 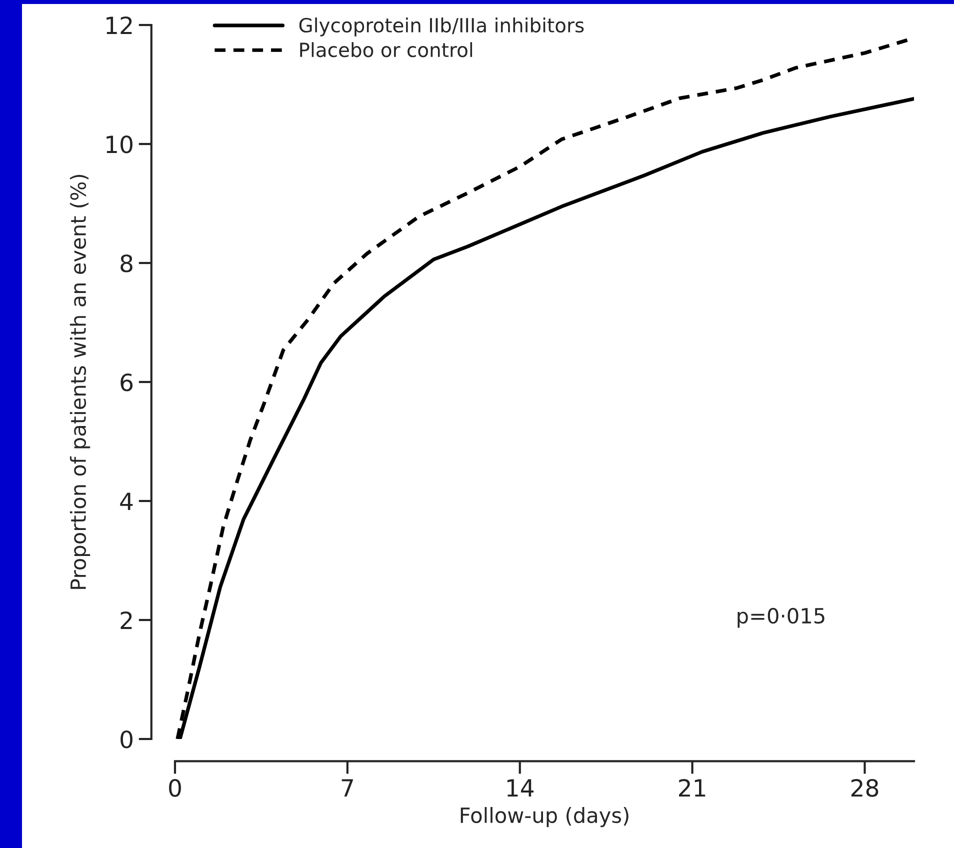 What do you see at coordinates (126, 620) in the screenshot?
I see `y-tick-label: 2` at bounding box center [126, 620].